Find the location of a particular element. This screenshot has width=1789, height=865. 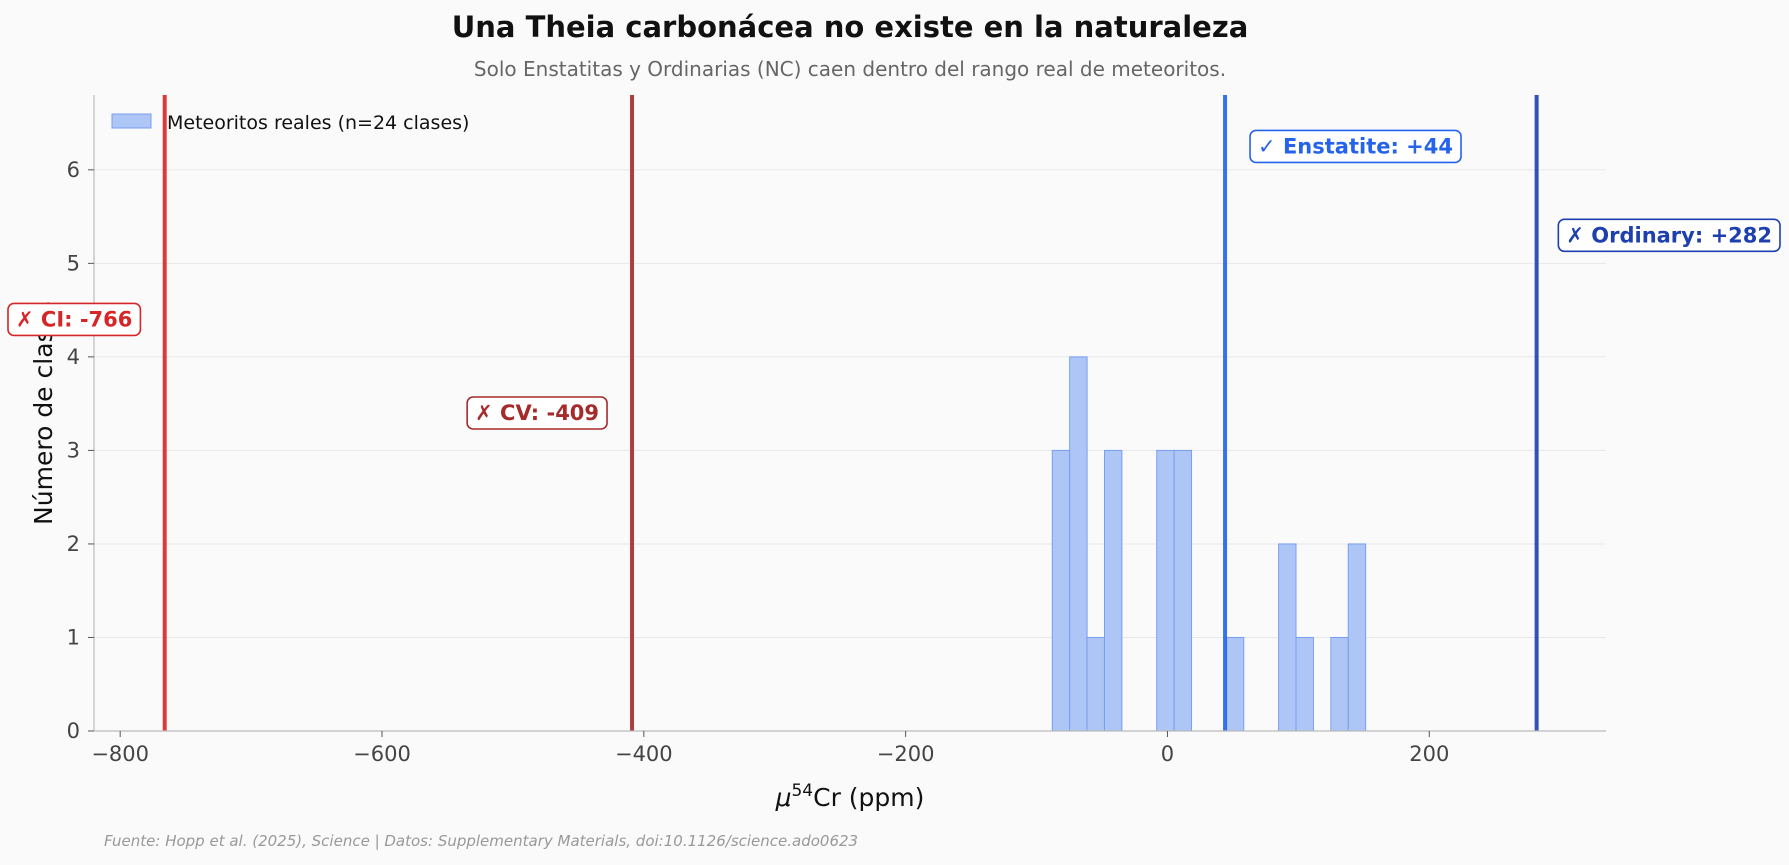

x-tick-label: −200 is located at coordinates (906, 754).